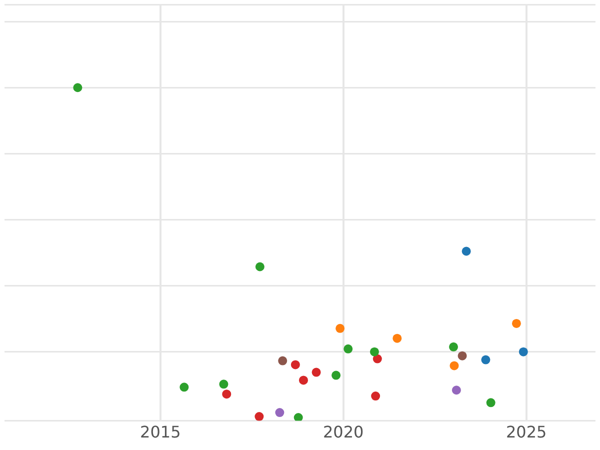 The image size is (600, 450). What do you see at coordinates (526, 432) in the screenshot?
I see `x-tick-label: 2025` at bounding box center [526, 432].